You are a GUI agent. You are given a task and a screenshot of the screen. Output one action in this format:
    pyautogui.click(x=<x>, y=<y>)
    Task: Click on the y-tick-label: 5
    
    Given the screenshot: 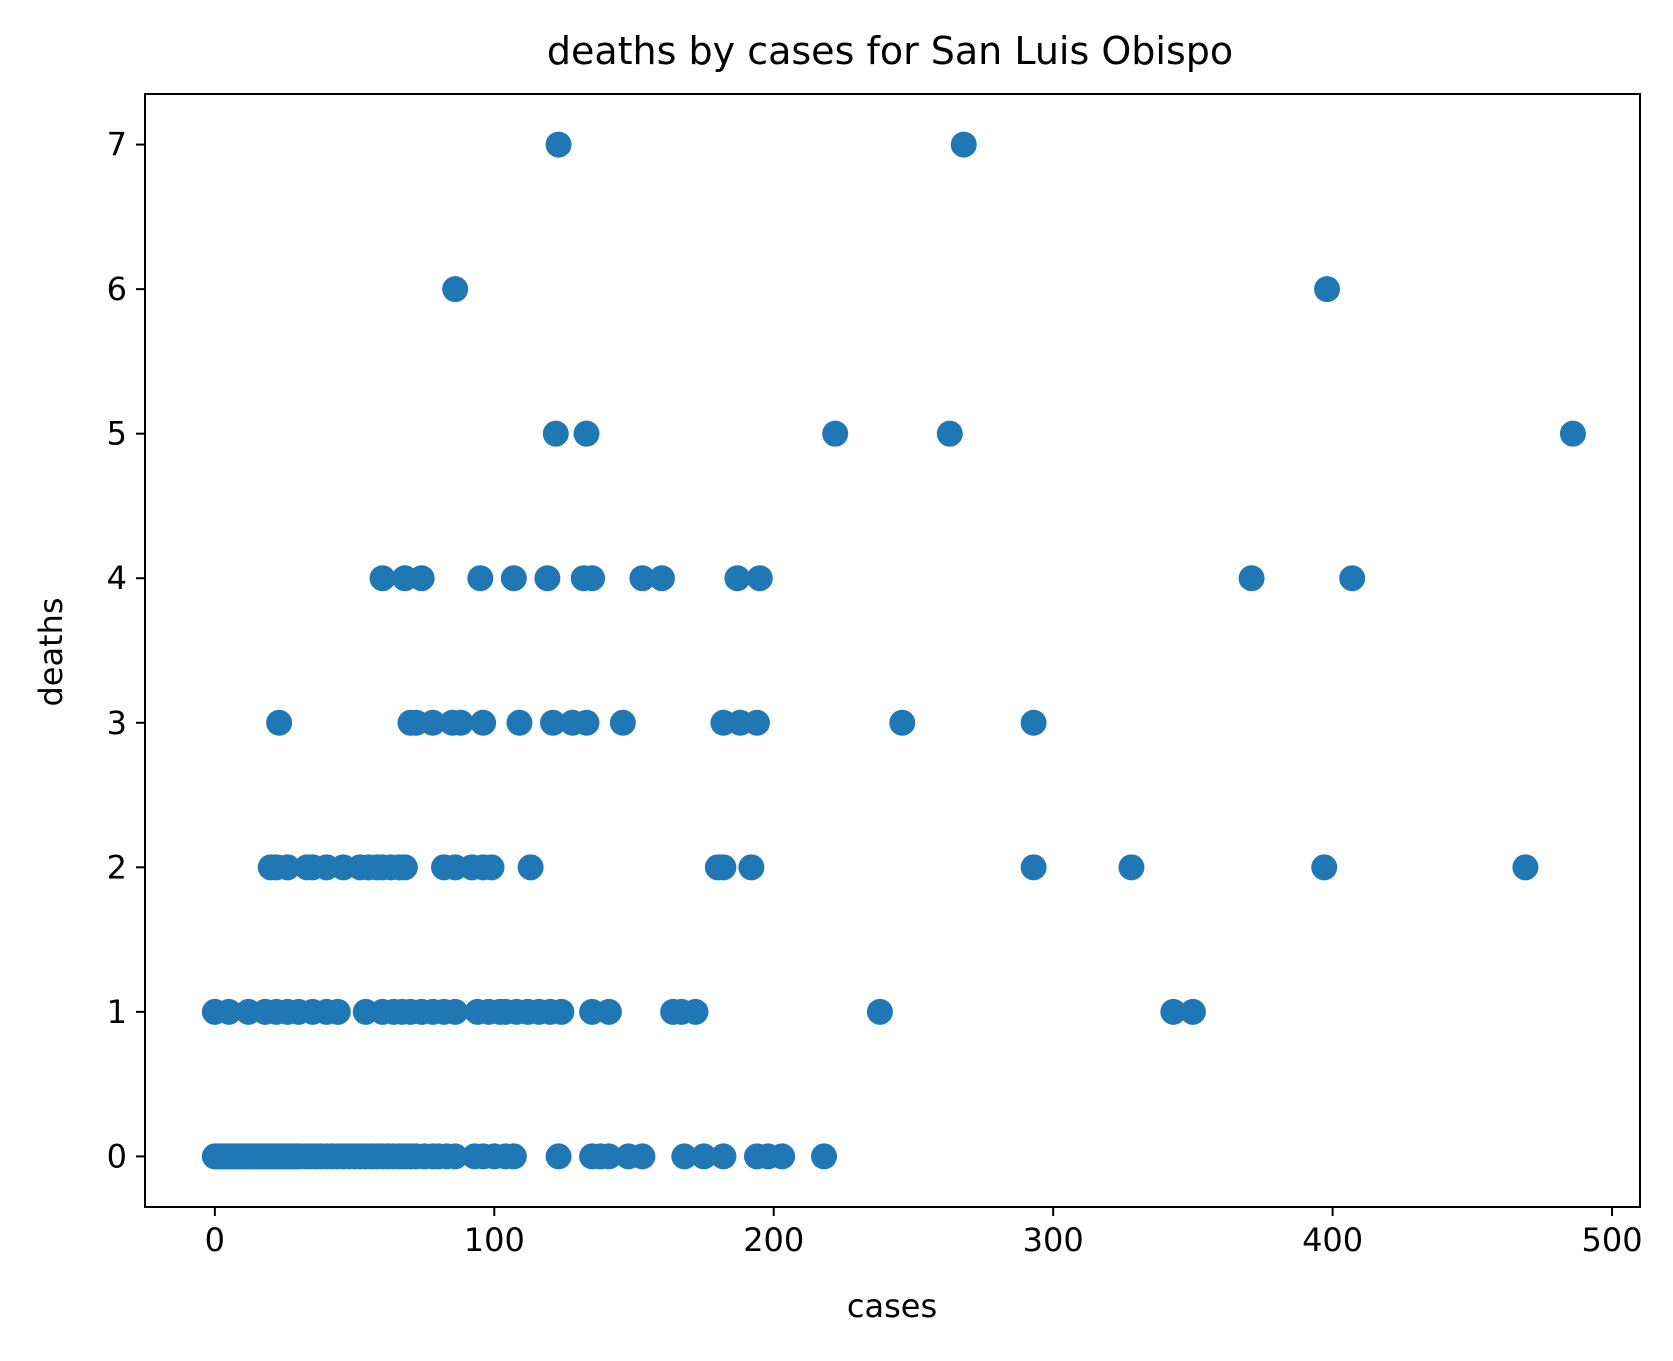 What is the action you would take?
    pyautogui.click(x=117, y=434)
    